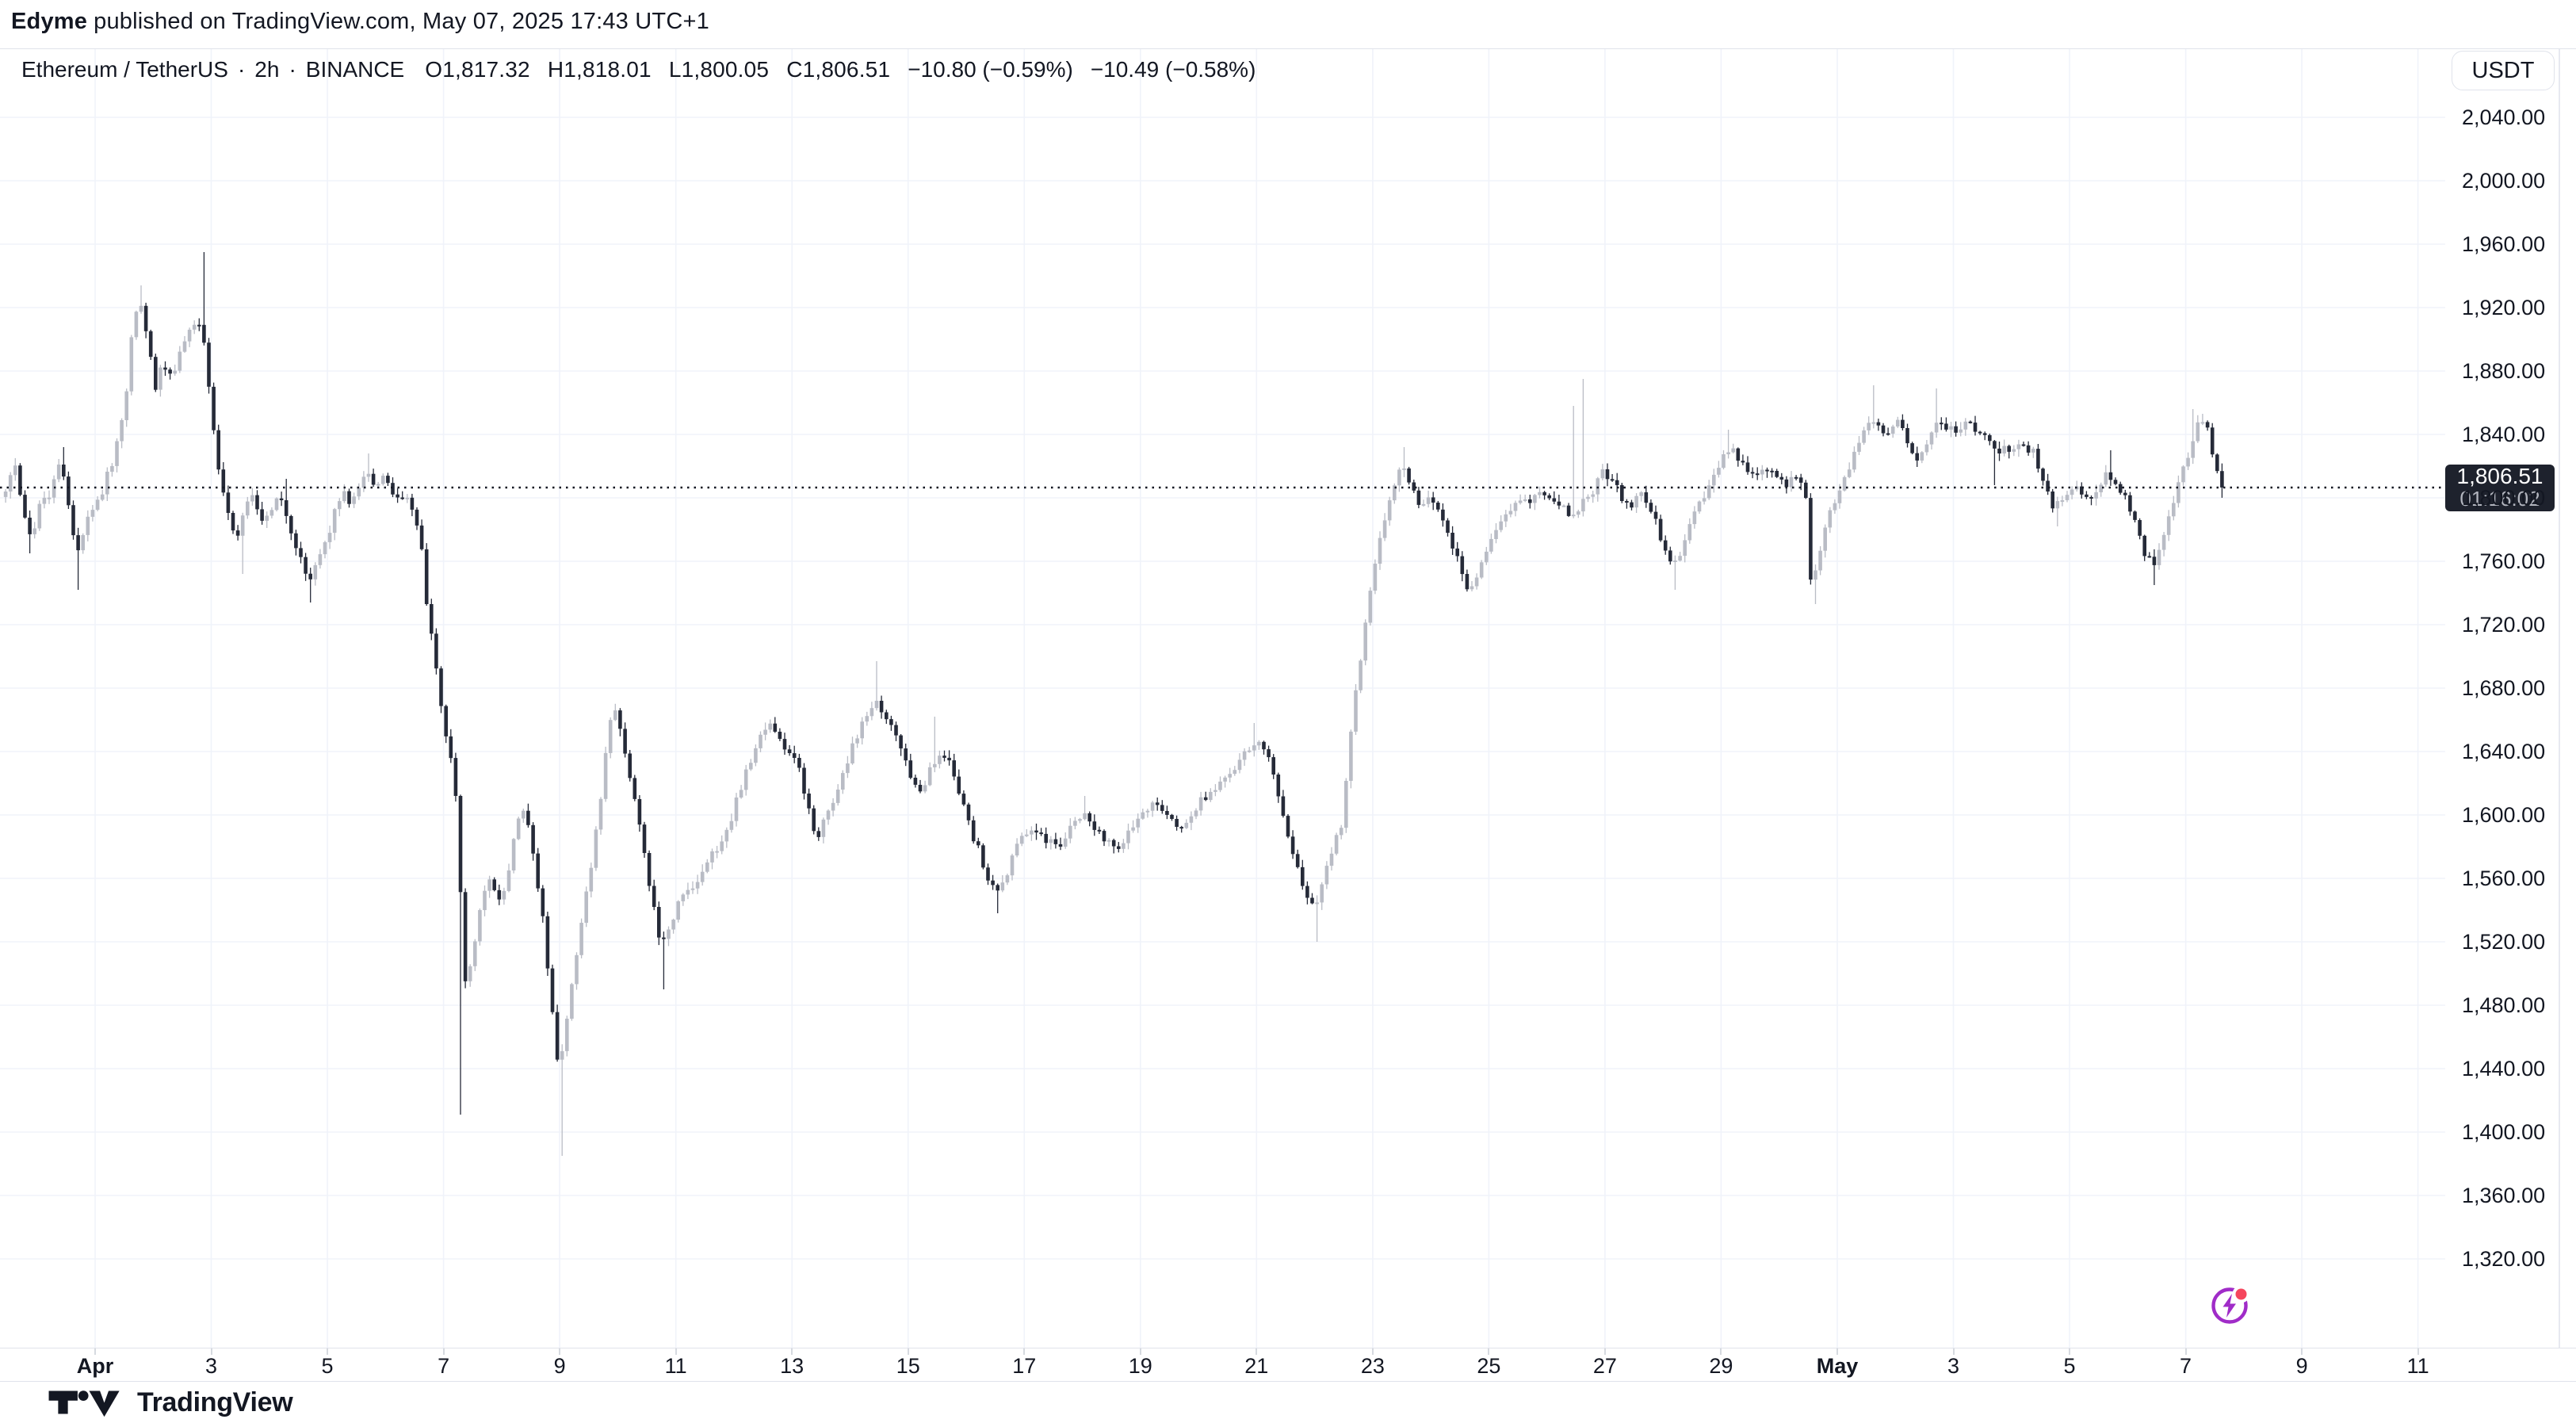 This screenshot has height=1423, width=2576. I want to click on tradingview-logo-icon, so click(84, 1404).